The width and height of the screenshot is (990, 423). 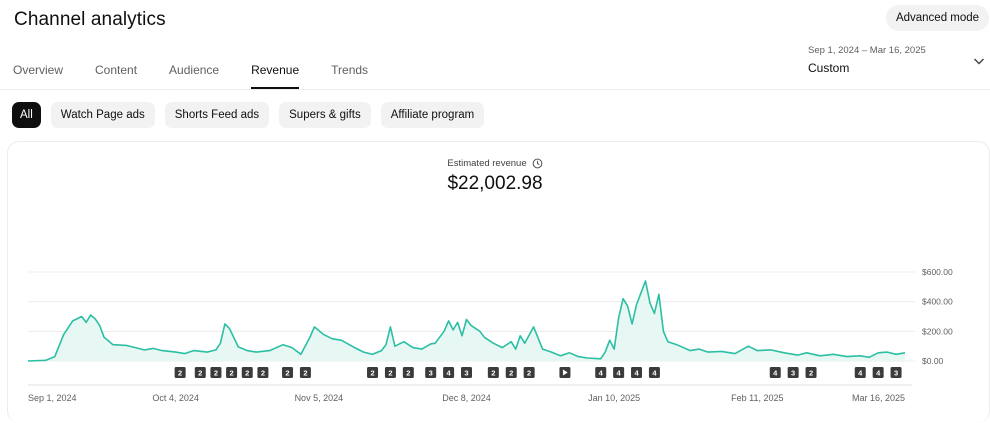 I want to click on tab-revenue: Revenue, so click(x=275, y=72).